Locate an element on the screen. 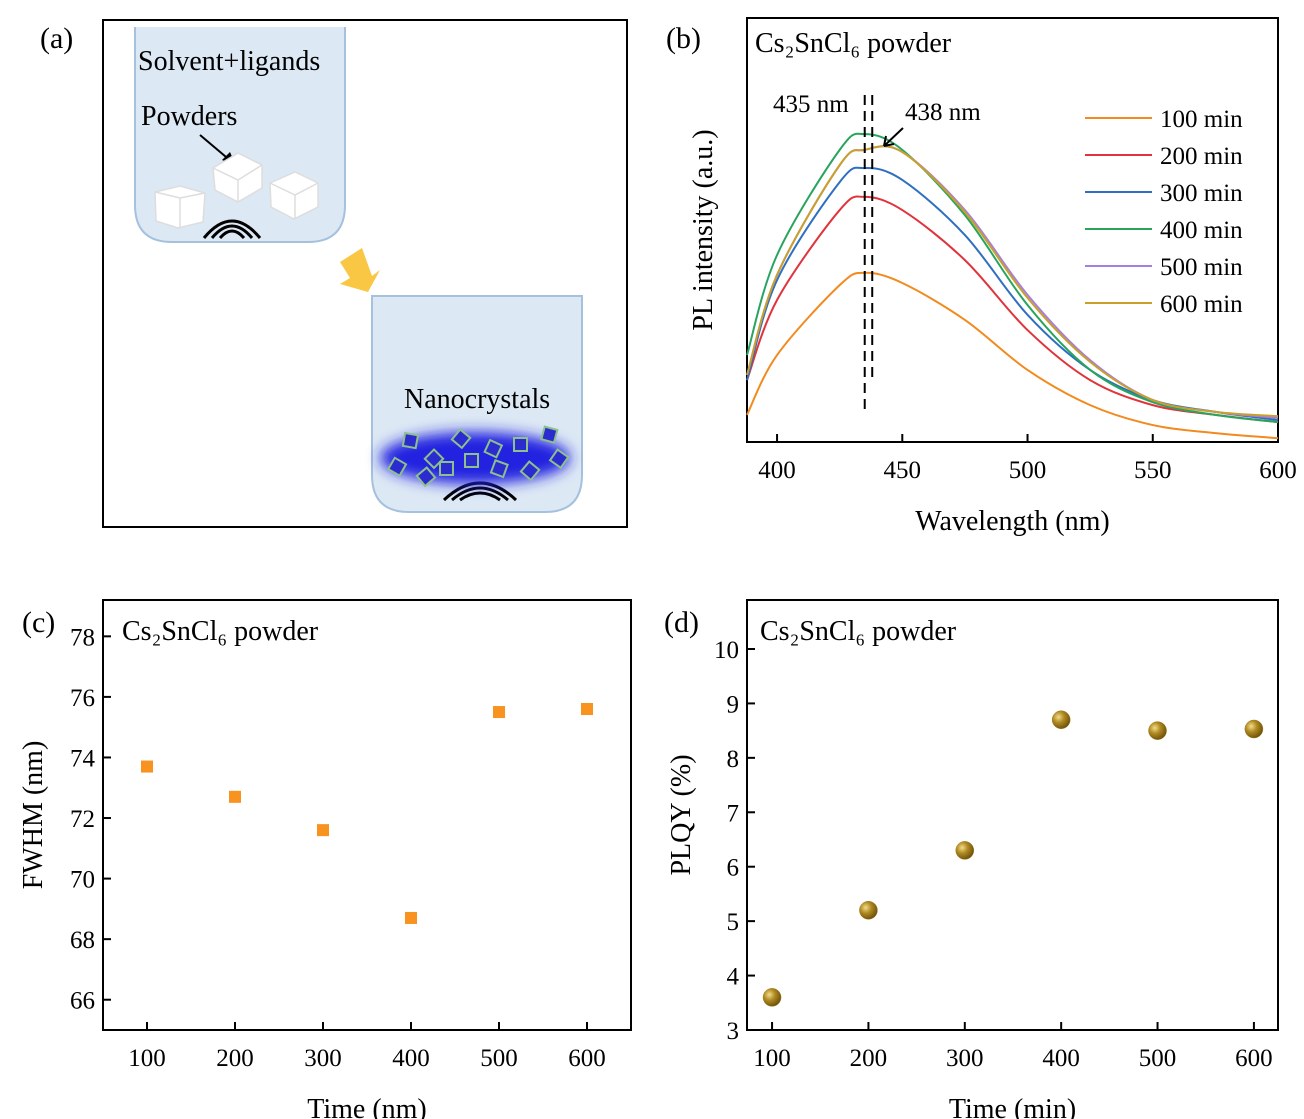  x-tick-label: 450 is located at coordinates (903, 470).